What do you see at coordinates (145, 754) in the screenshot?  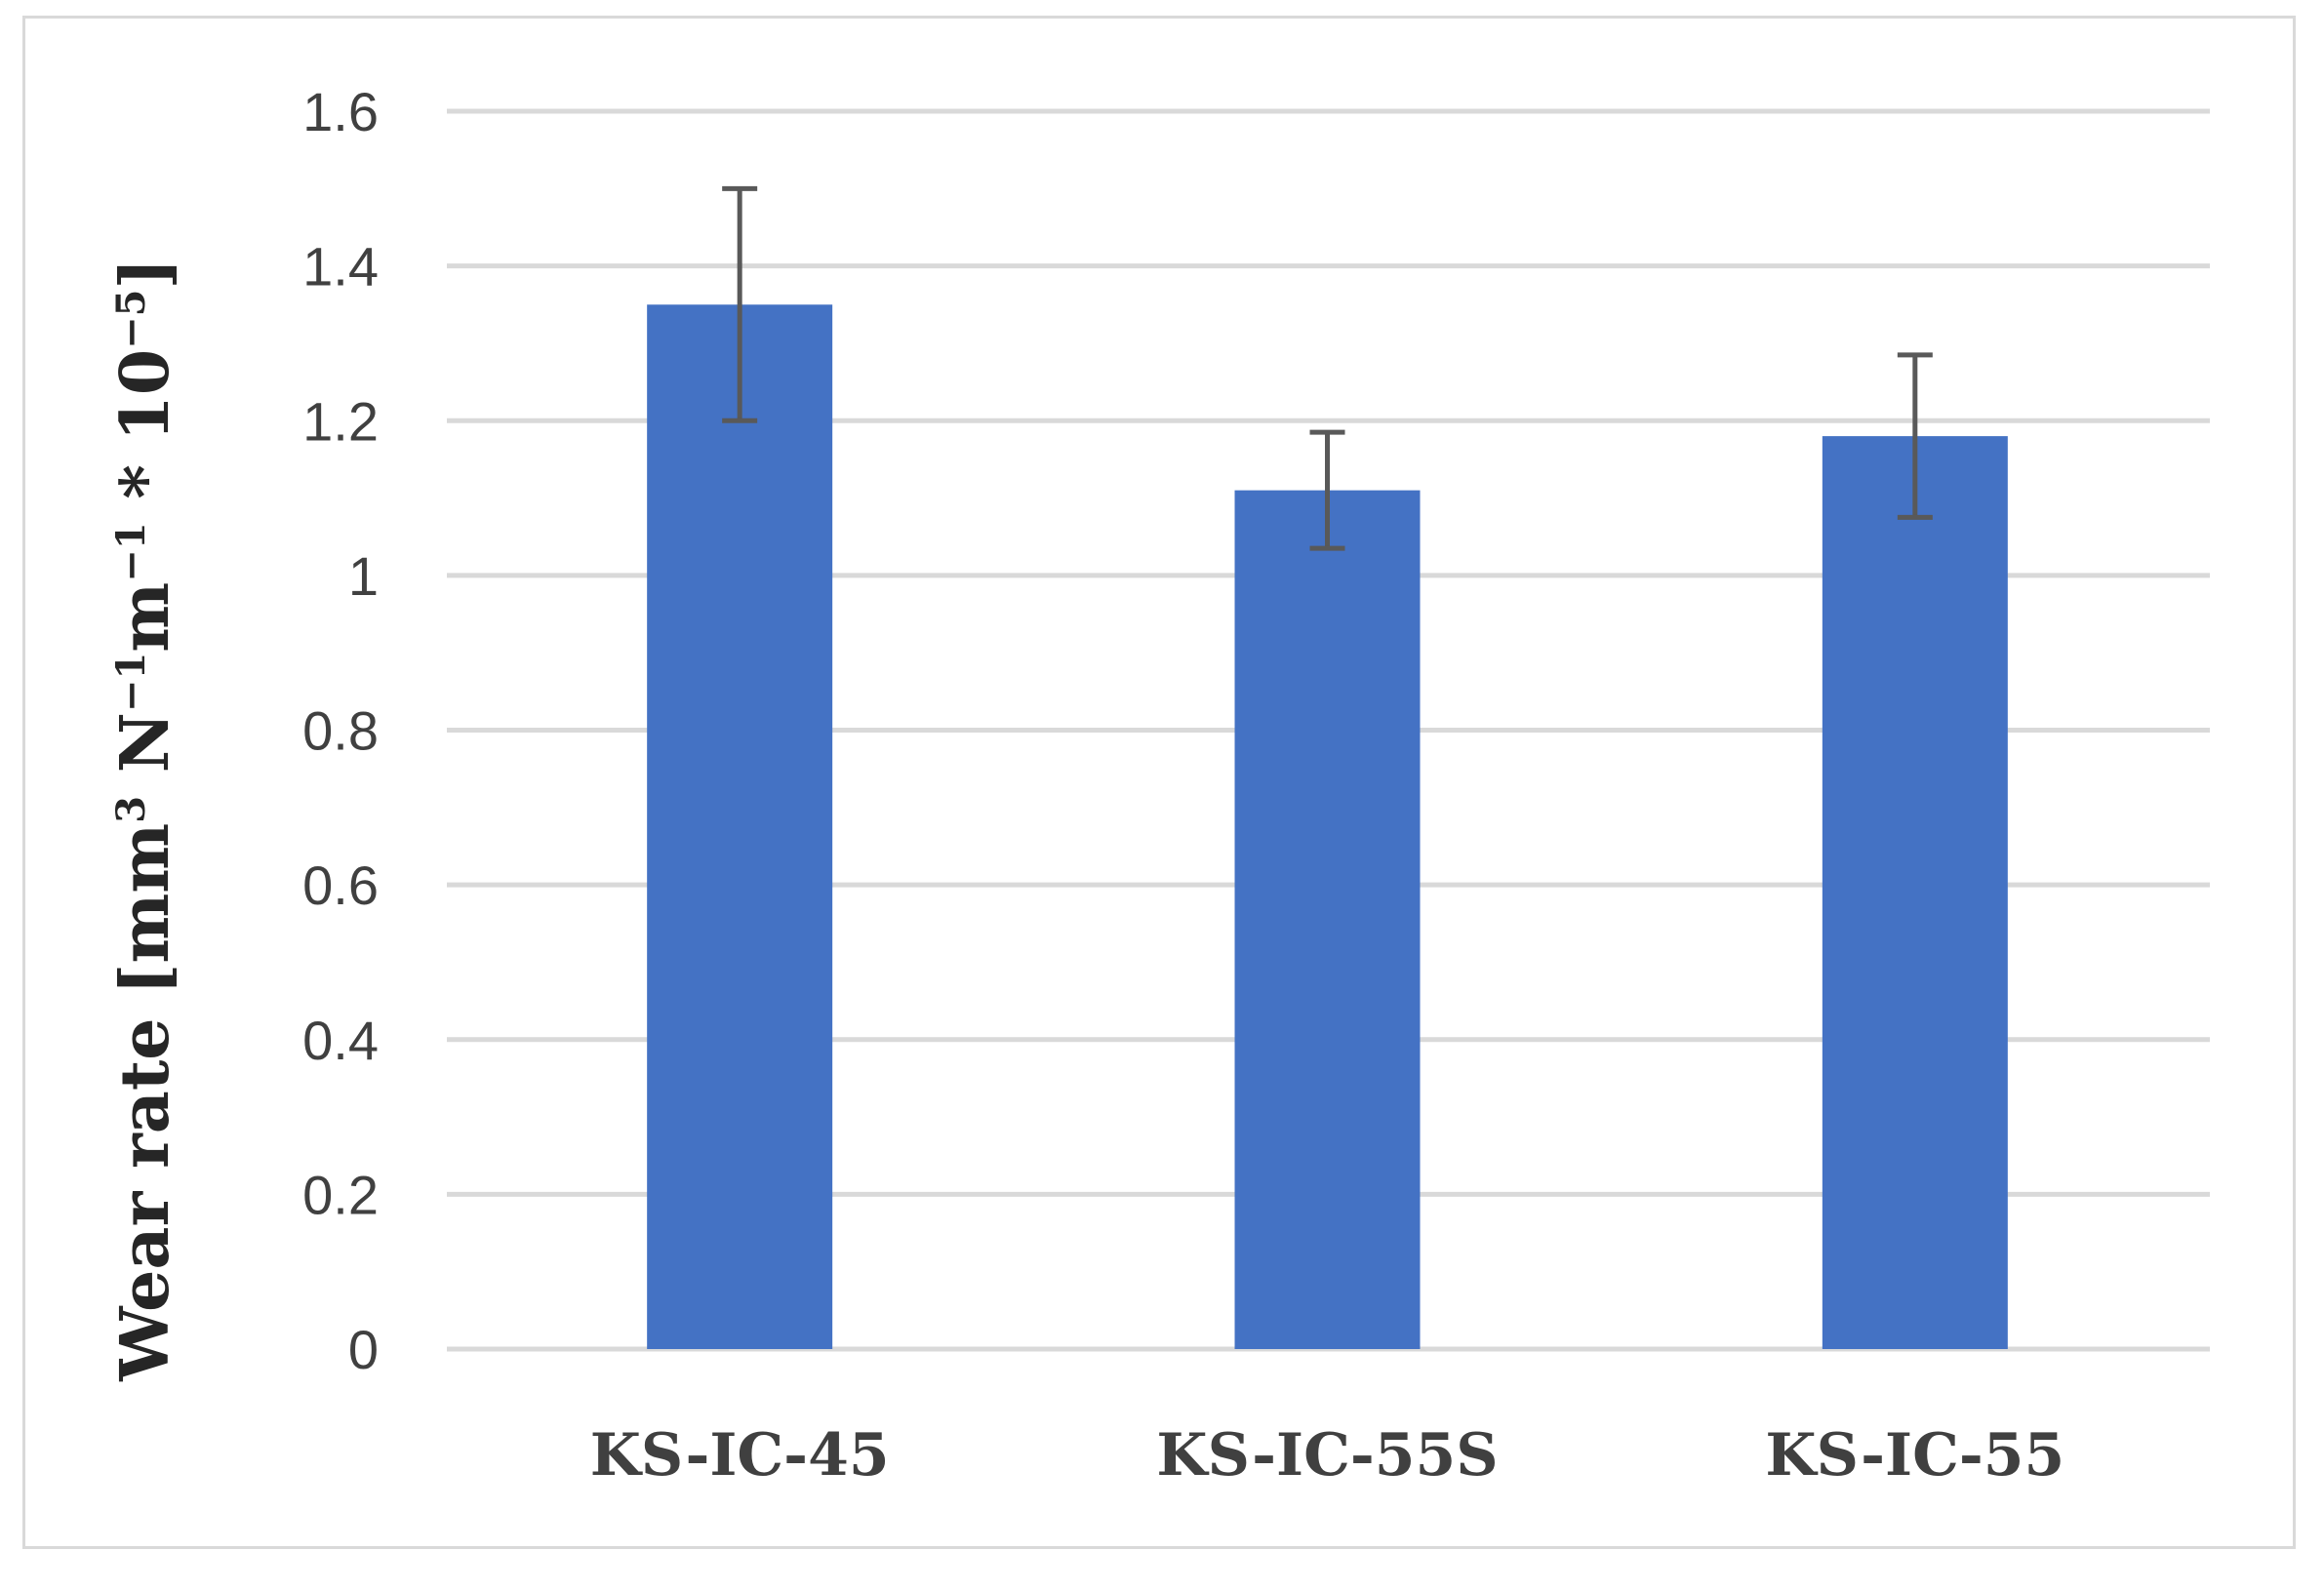 I see `y-axis-title-part: N` at bounding box center [145, 754].